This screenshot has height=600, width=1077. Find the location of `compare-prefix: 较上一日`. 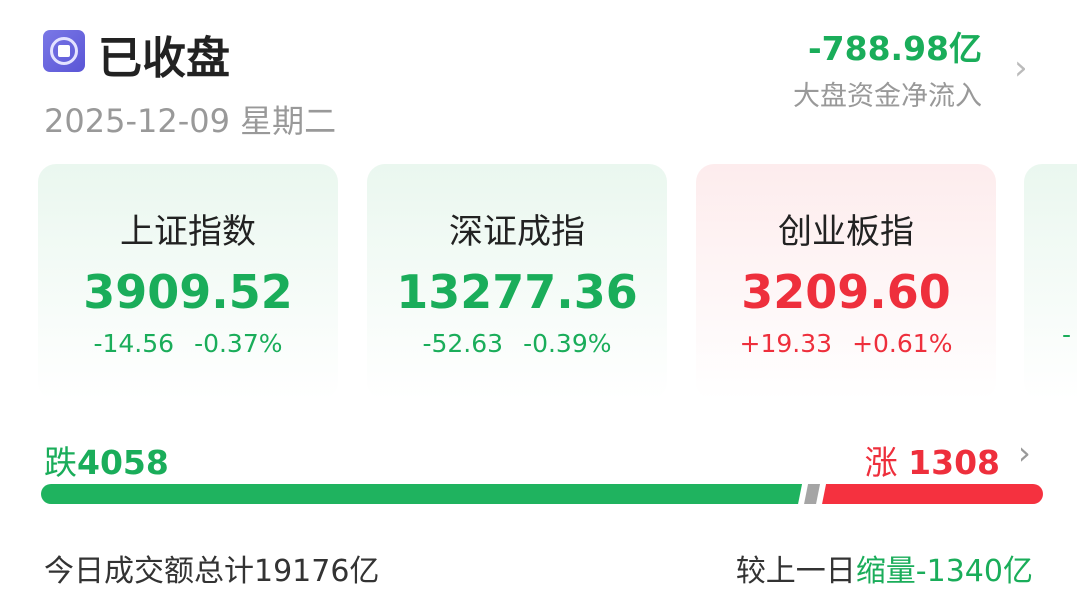

compare-prefix: 较上一日 is located at coordinates (795, 571).